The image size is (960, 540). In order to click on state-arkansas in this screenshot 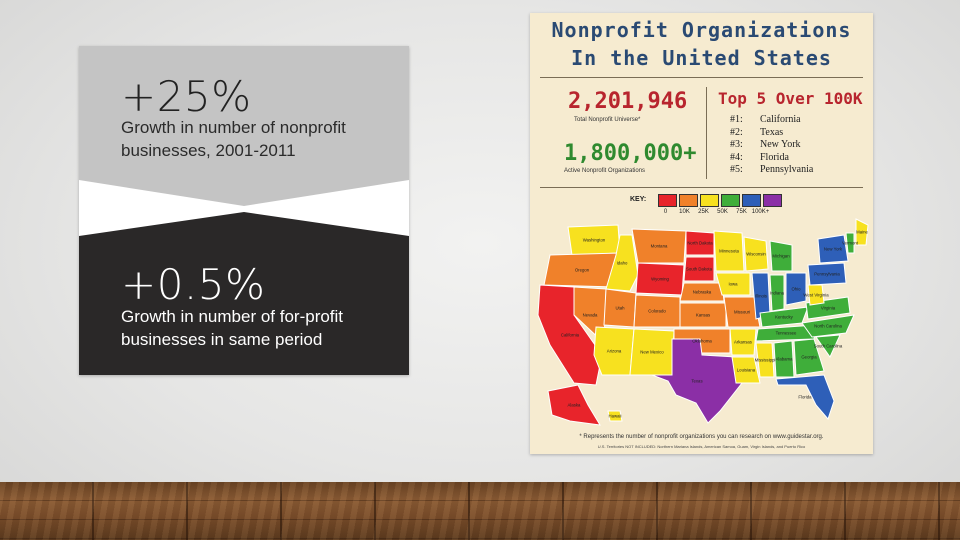, I will do `click(743, 342)`.